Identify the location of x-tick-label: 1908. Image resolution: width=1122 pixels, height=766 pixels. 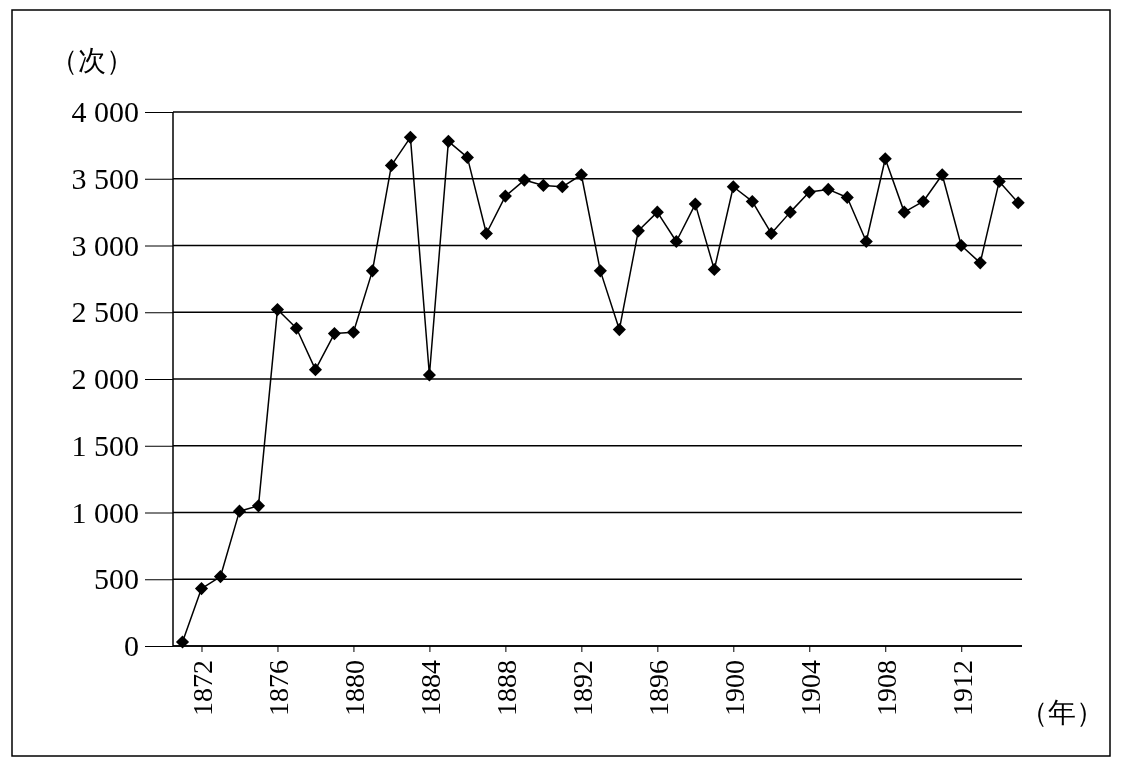
(886, 688).